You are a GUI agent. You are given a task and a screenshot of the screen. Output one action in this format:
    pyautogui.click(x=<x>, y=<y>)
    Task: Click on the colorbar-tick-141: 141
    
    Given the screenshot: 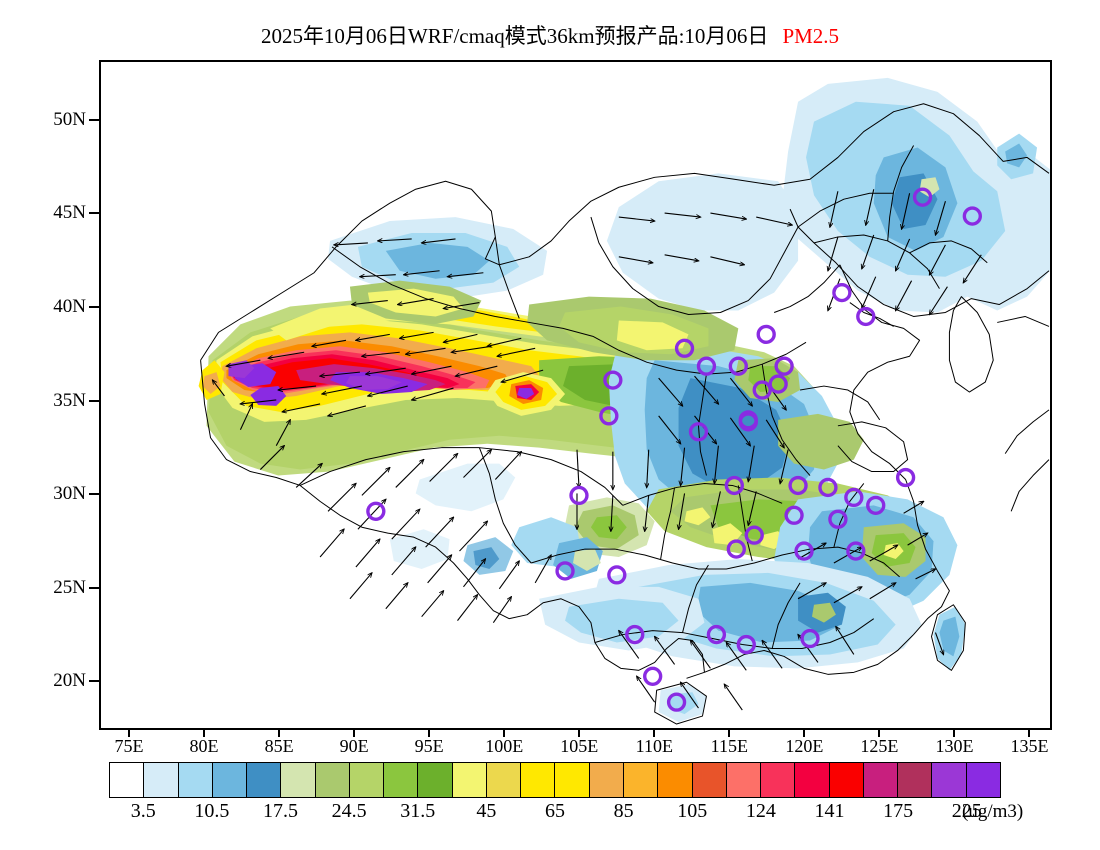 What is the action you would take?
    pyautogui.click(x=829, y=811)
    